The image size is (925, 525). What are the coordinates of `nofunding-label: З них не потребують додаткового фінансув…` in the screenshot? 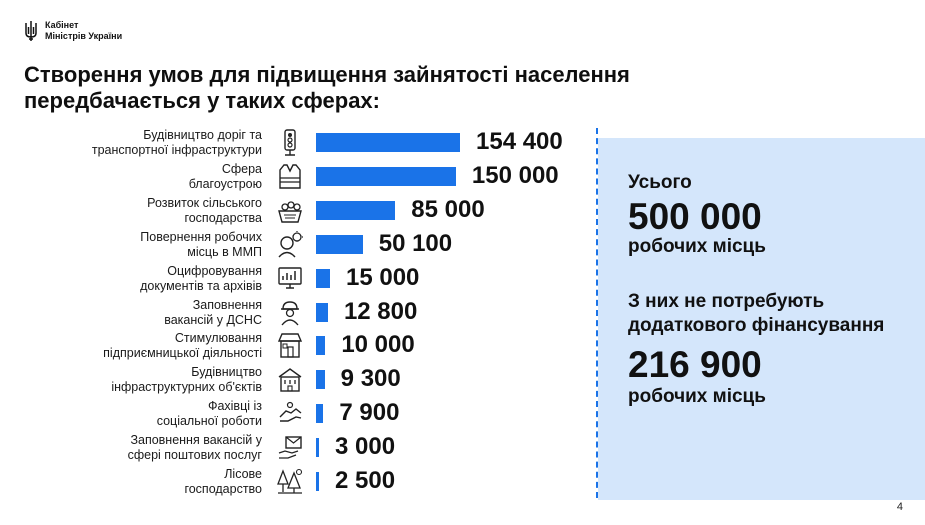 It's located at (756, 313).